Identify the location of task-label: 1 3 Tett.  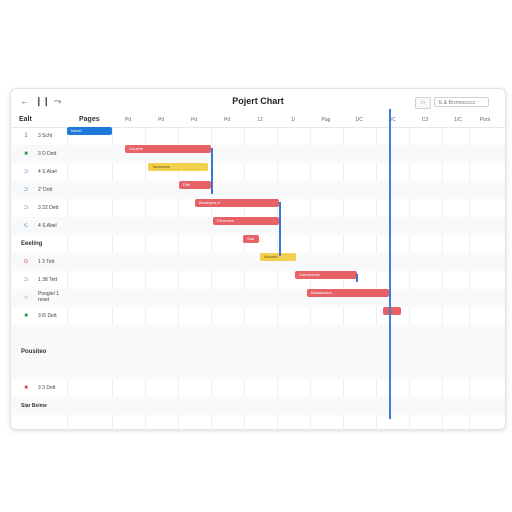
(46, 262).